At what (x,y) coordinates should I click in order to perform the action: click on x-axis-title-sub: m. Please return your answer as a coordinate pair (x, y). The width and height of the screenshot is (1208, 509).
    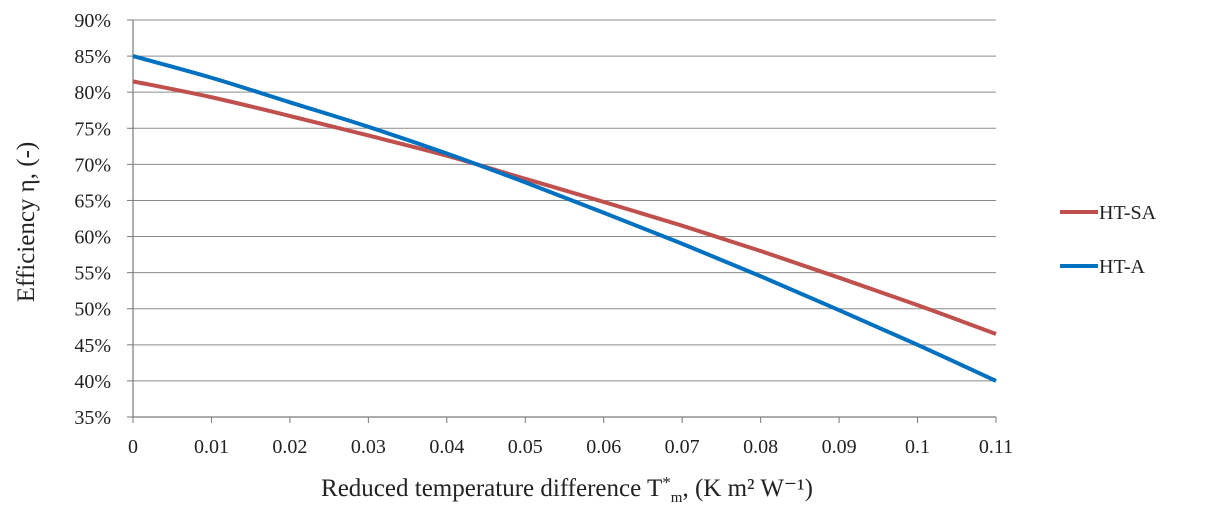
    Looking at the image, I should click on (677, 498).